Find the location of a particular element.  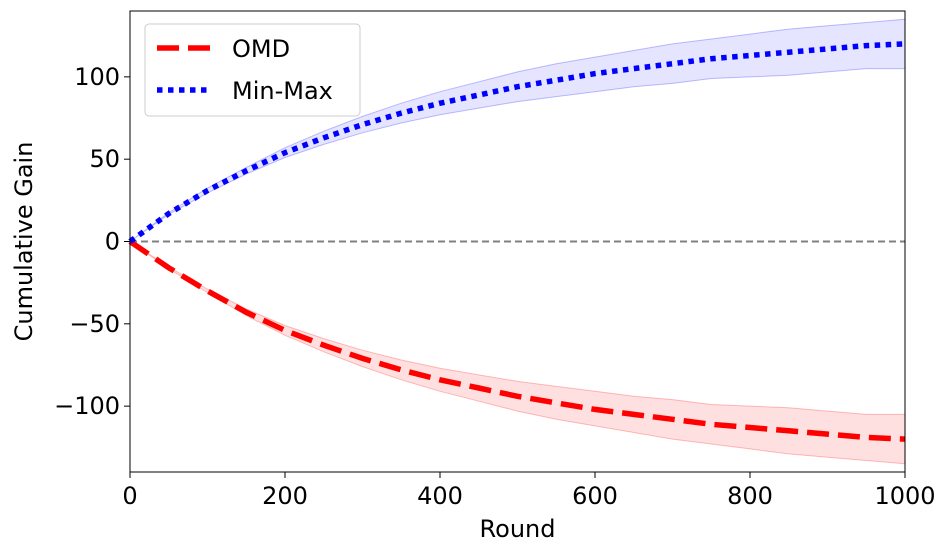

y-axis-label: Cumulative Gain is located at coordinates (24, 242).